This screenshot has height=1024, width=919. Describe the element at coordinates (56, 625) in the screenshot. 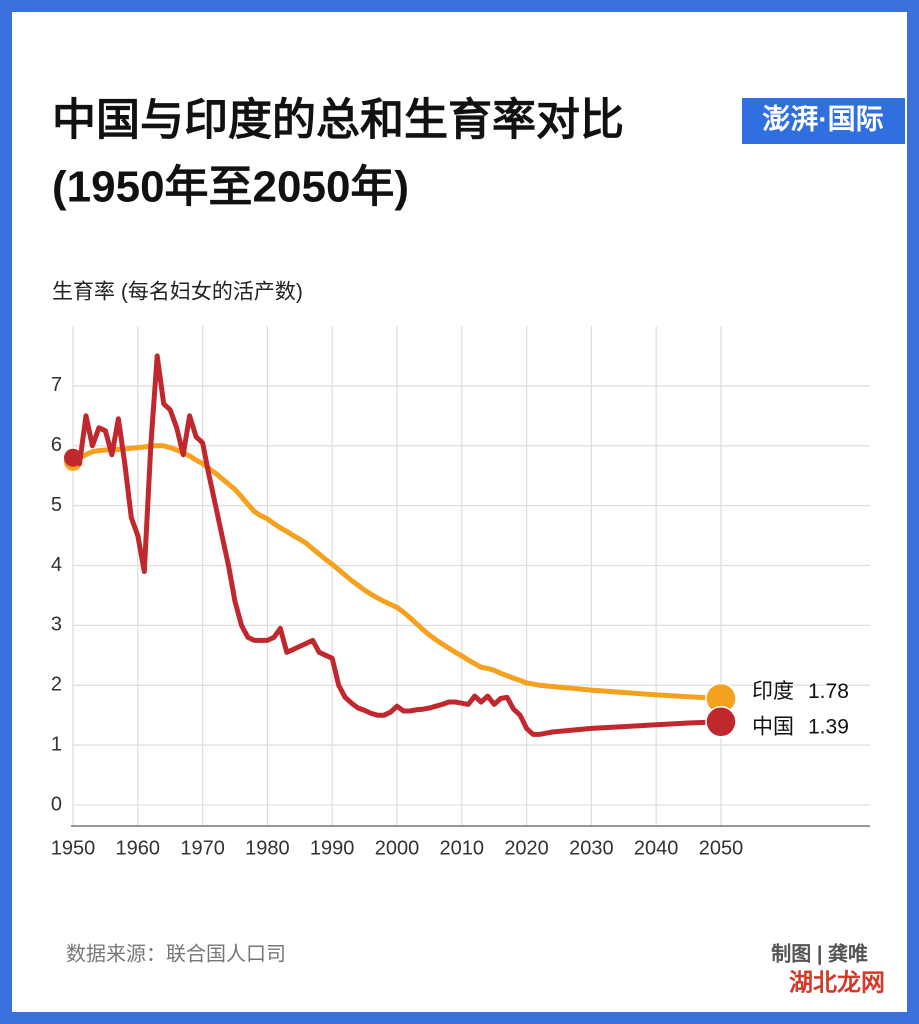

I see `y-tick-label: 3` at that location.